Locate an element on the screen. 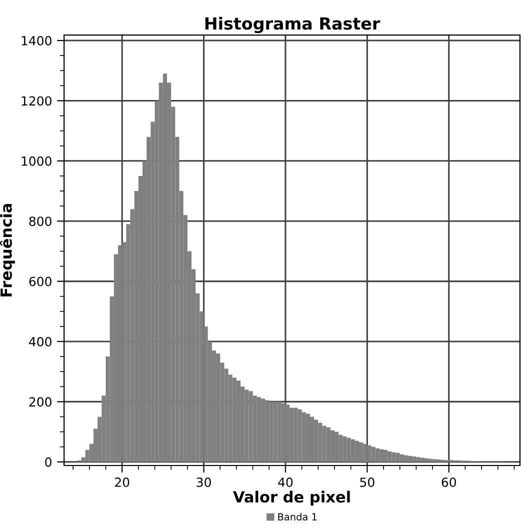 Image resolution: width=521 pixels, height=532 pixels. x-tick-label: 50 is located at coordinates (367, 482).